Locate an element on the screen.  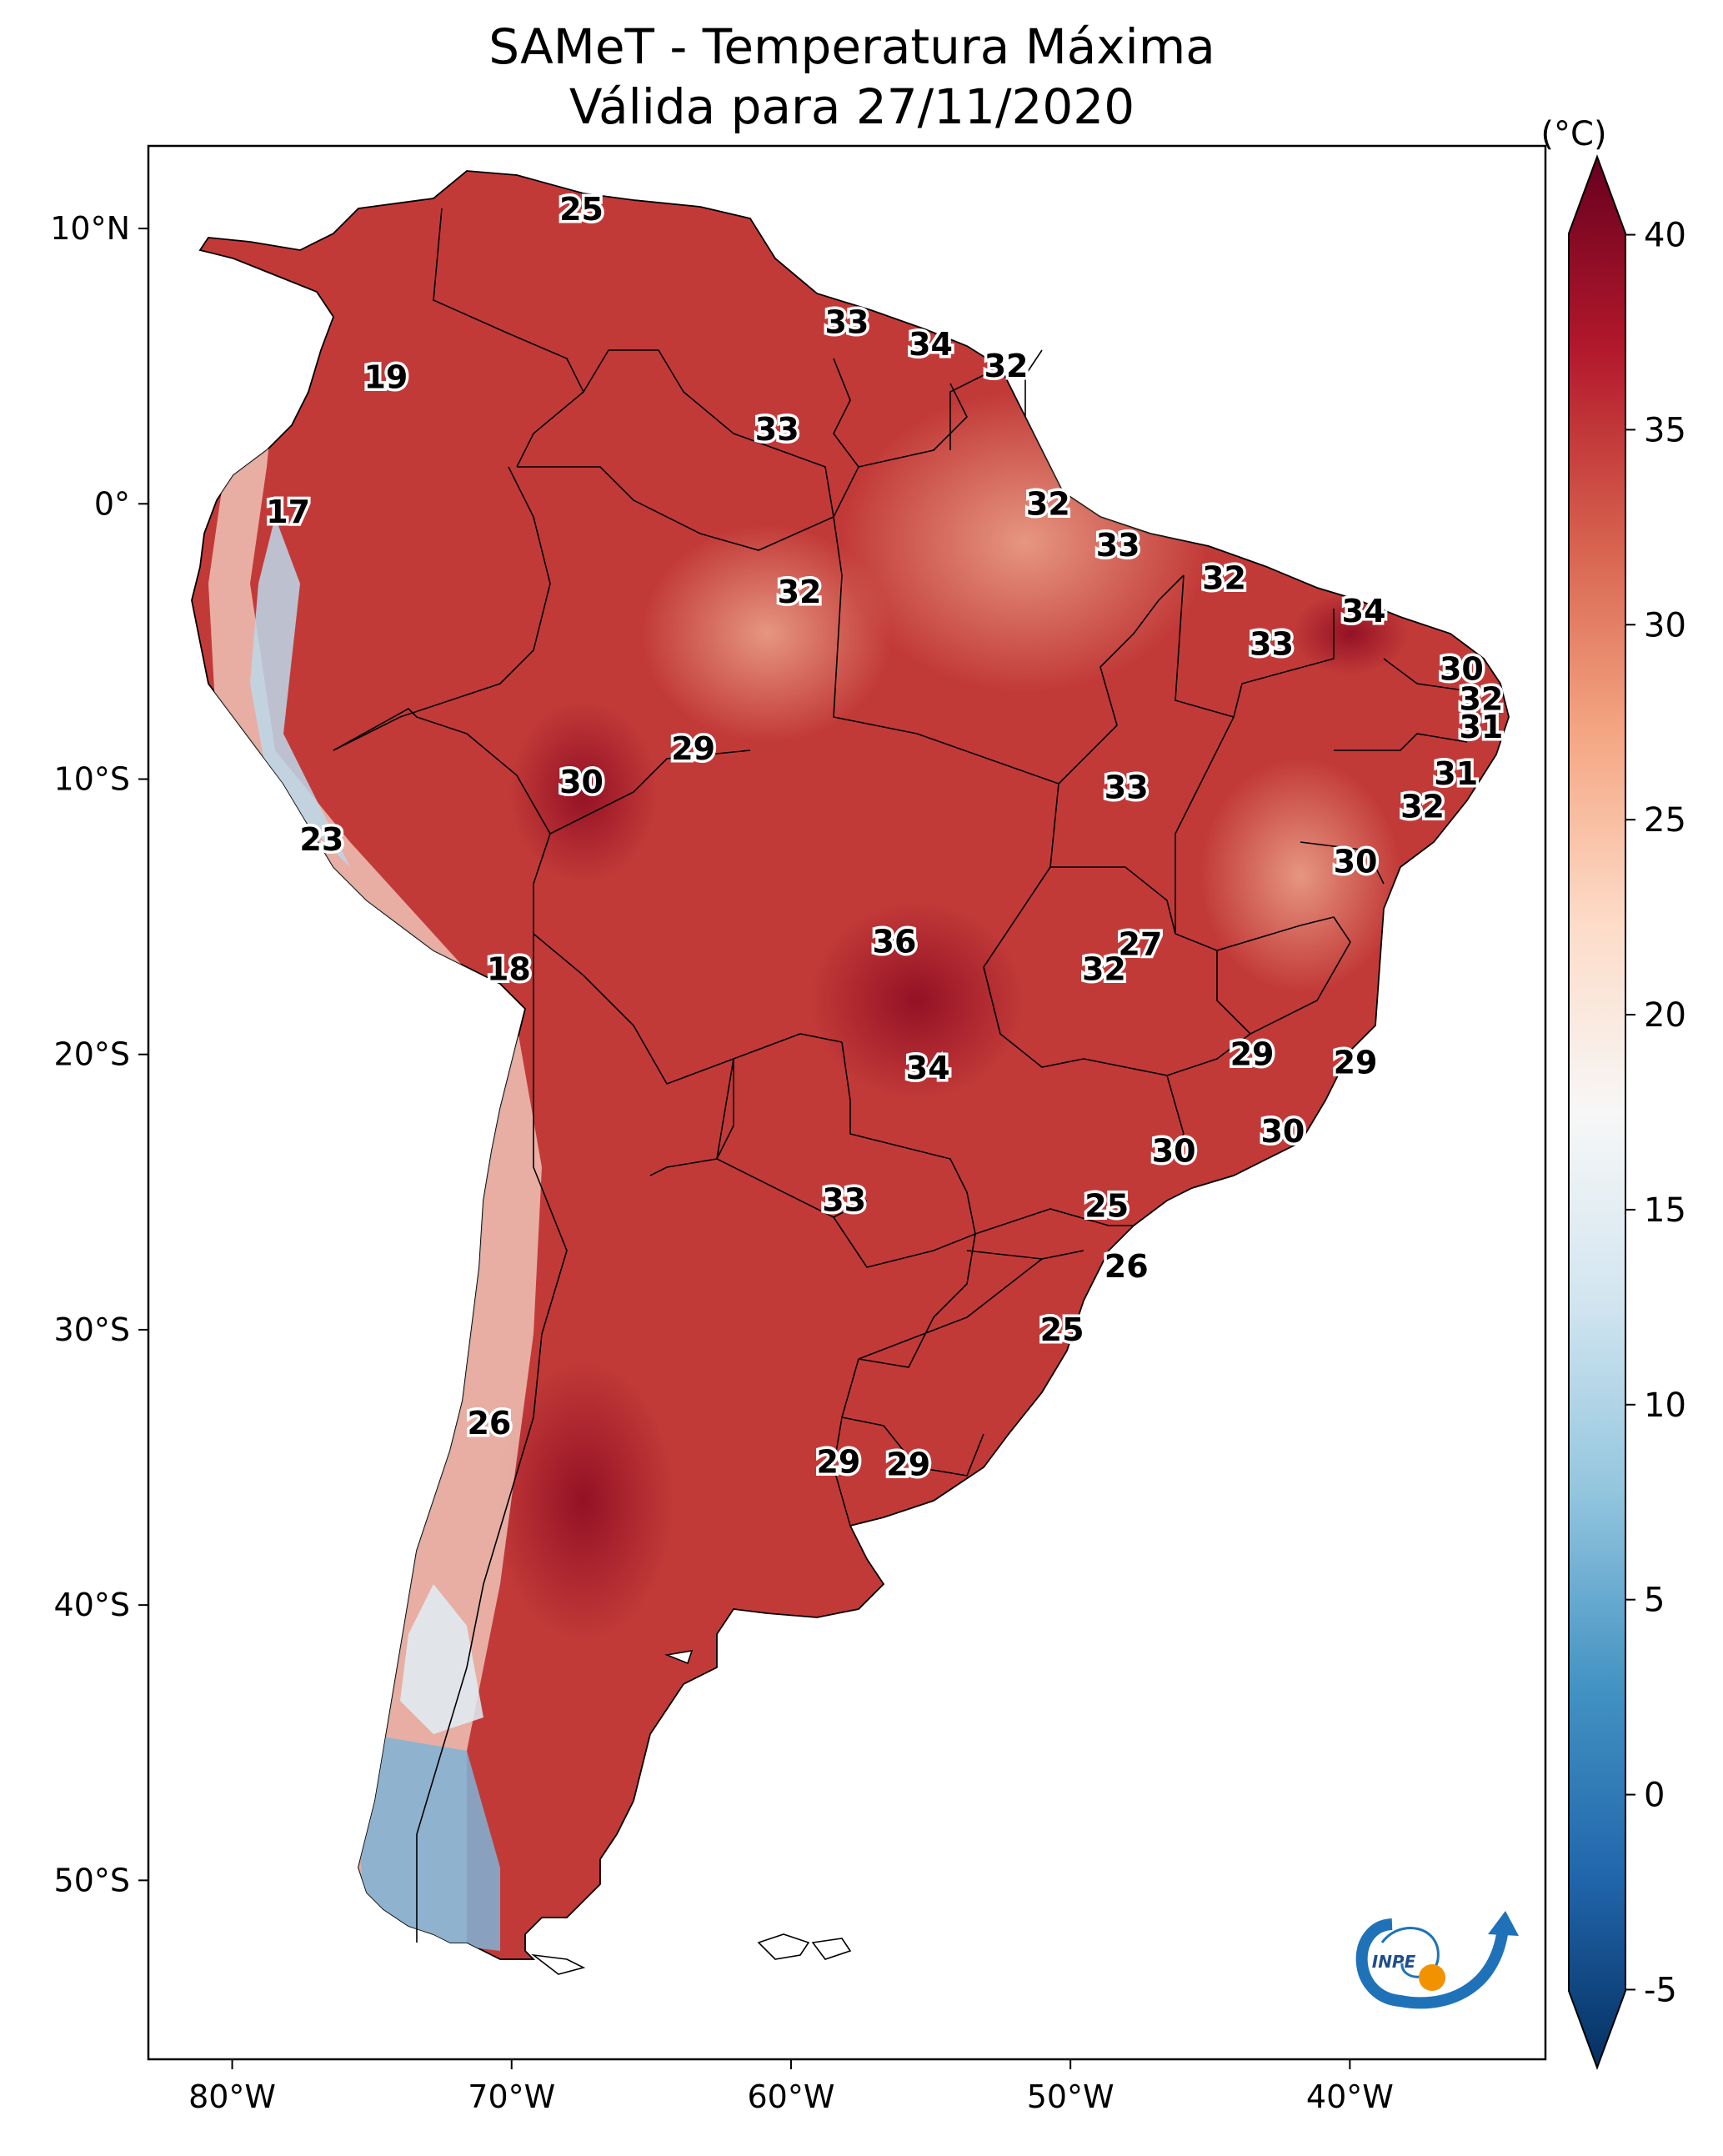
lat-tick-label: 40°S is located at coordinates (92, 1605).